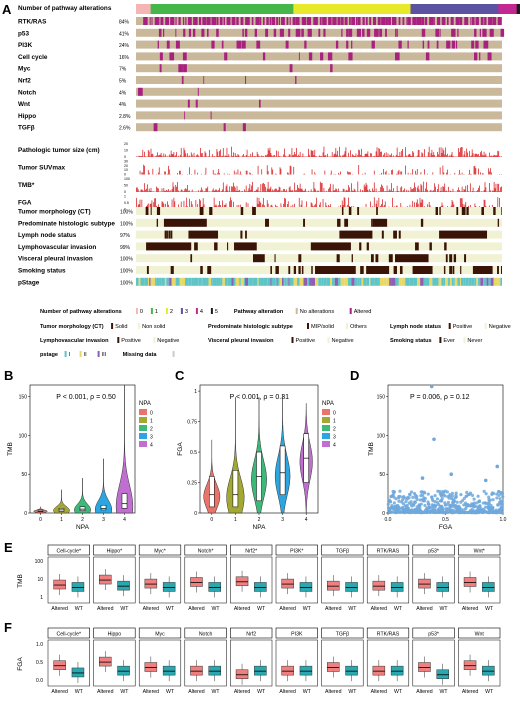  What do you see at coordinates (424, 609) in the screenshot?
I see `x-tick-label: Altered` at bounding box center [424, 609].